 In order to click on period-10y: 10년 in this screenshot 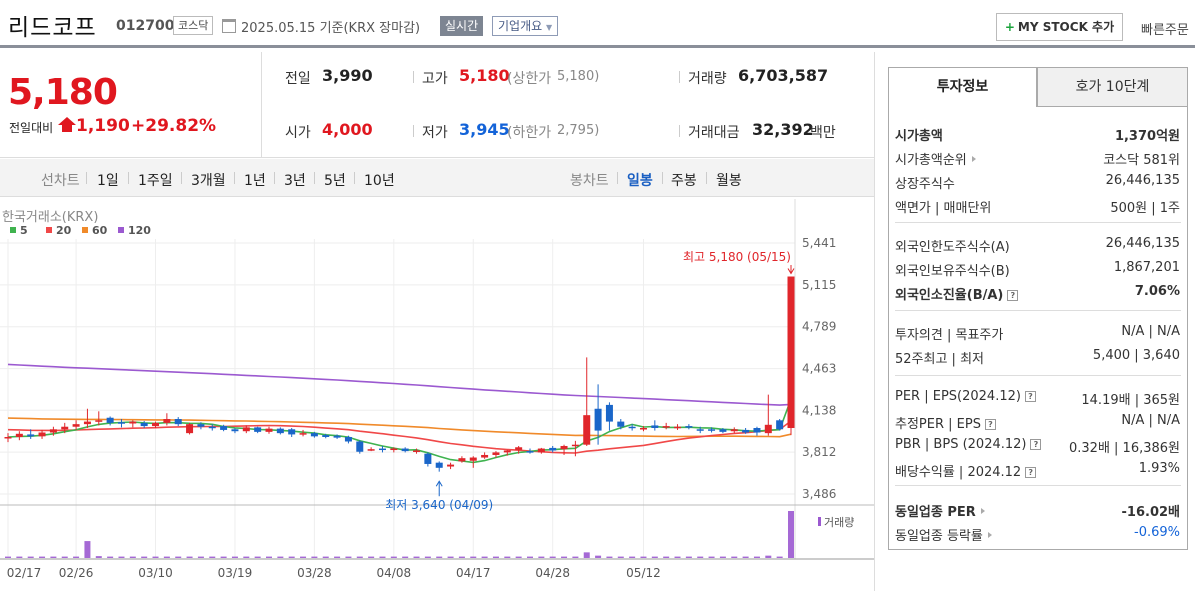, I will do `click(379, 181)`.